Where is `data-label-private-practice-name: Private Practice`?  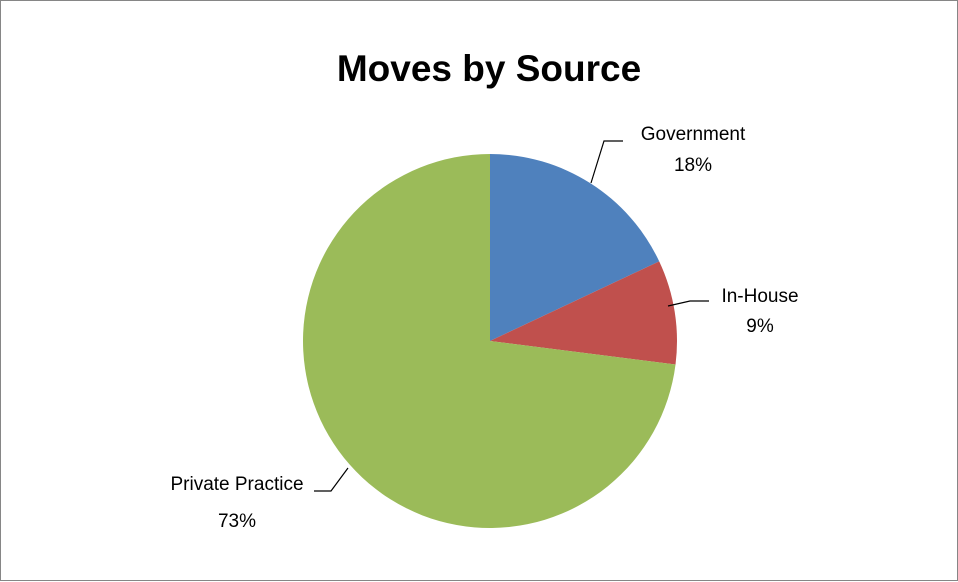
data-label-private-practice-name: Private Practice is located at coordinates (236, 484).